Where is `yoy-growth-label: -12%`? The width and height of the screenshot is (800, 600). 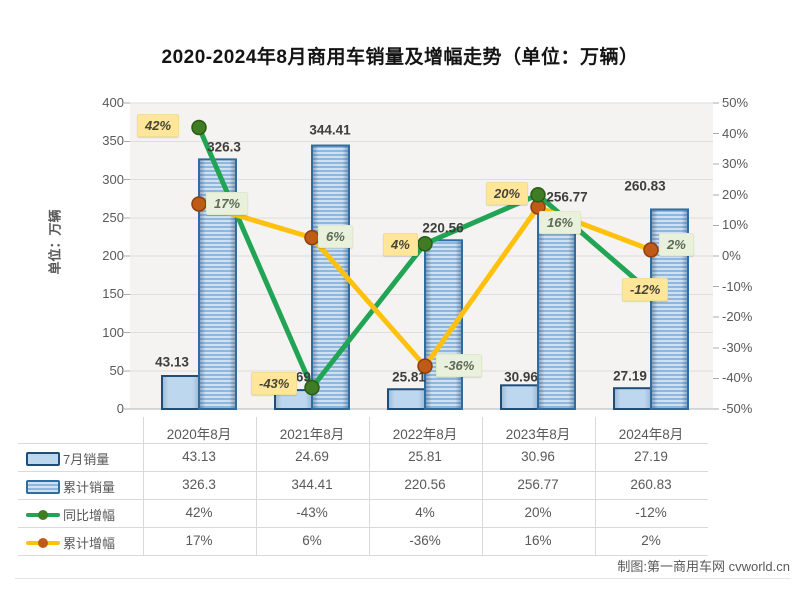
yoy-growth-label: -12% is located at coordinates (645, 289).